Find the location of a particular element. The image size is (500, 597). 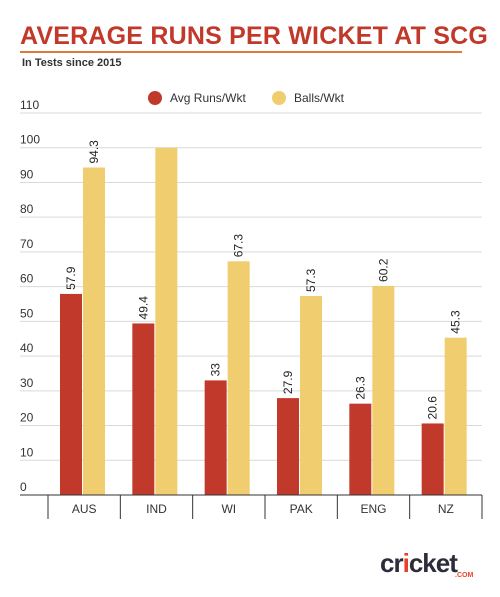

x-tick-label: PAK is located at coordinates (301, 509).